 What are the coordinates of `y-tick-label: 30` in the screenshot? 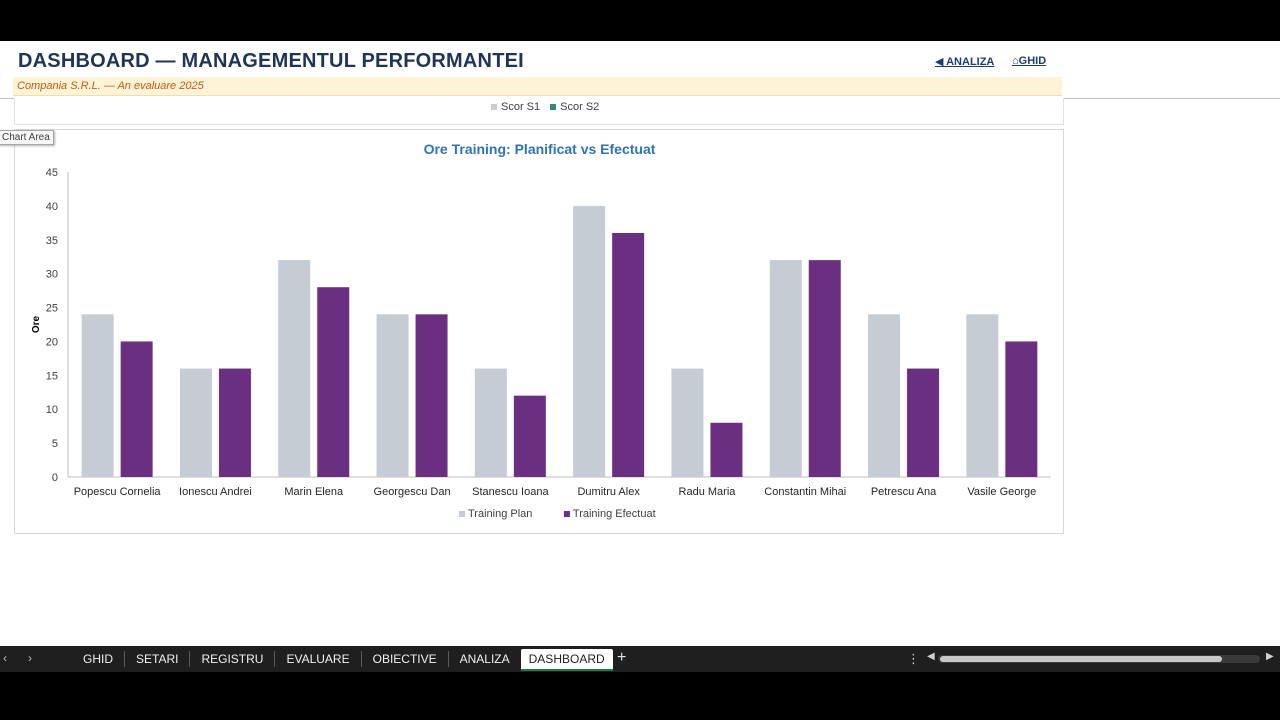 It's located at (52, 275).